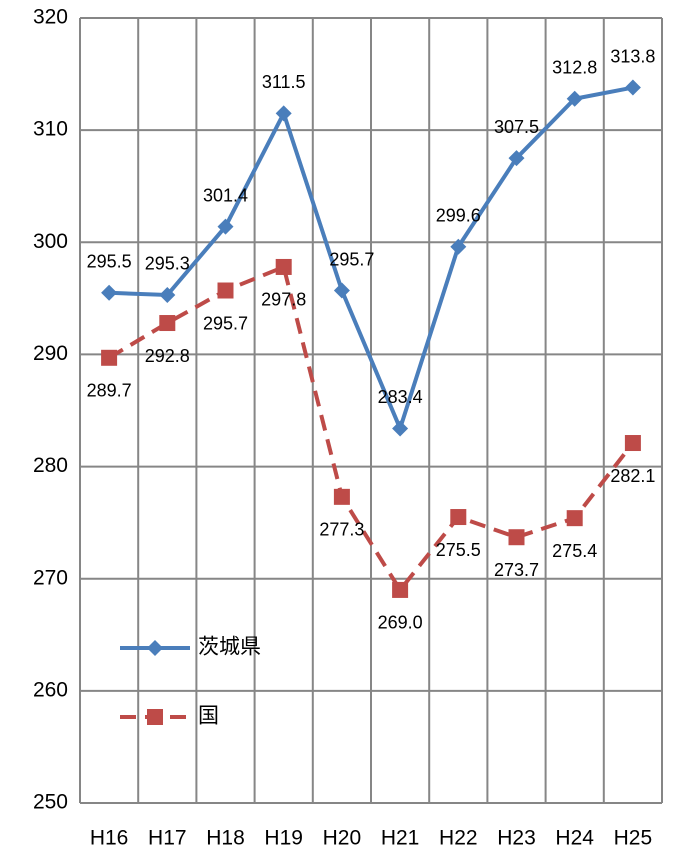  I want to click on x-tick-label: H25, so click(633, 838).